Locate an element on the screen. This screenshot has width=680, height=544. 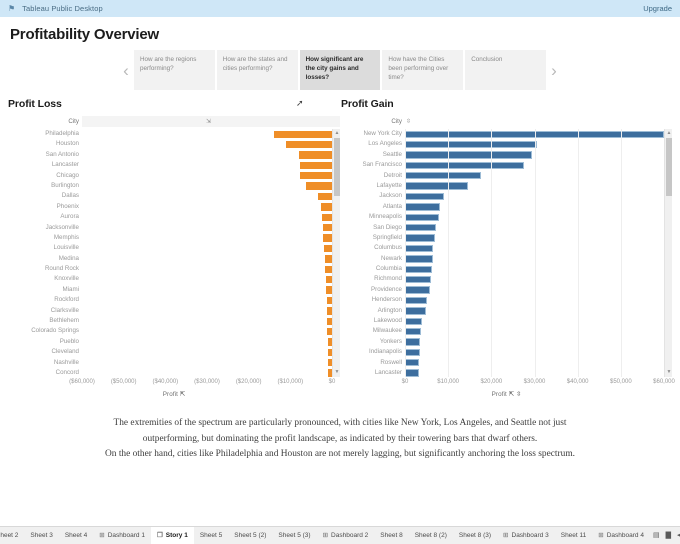
category-label: San Diego is located at coordinates (387, 227).